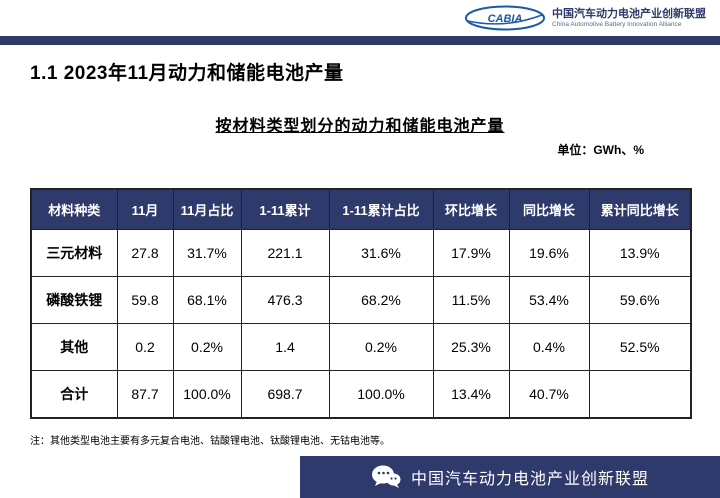 This screenshot has width=720, height=498. Describe the element at coordinates (381, 253) in the screenshot. I see `cell-value: 31.6%` at that location.